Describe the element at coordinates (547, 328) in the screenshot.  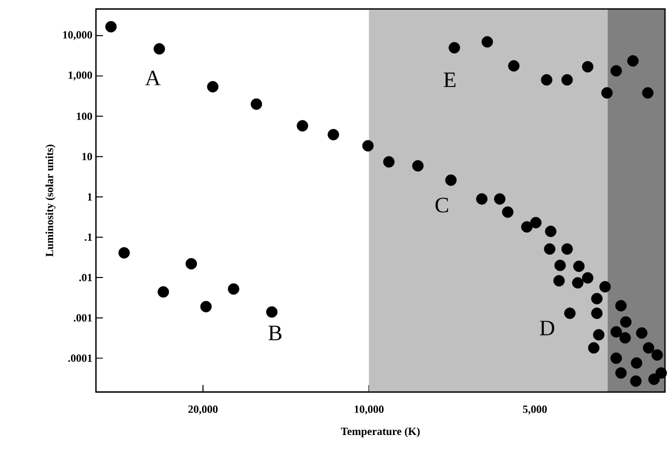
I see `annotation: D` at that location.